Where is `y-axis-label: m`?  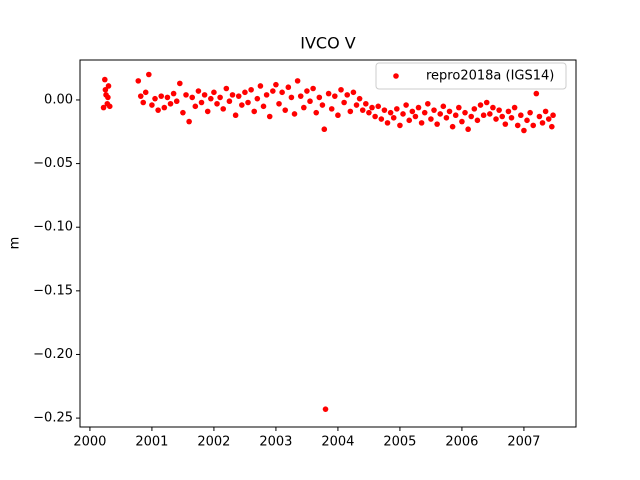 y-axis-label: m is located at coordinates (15, 243).